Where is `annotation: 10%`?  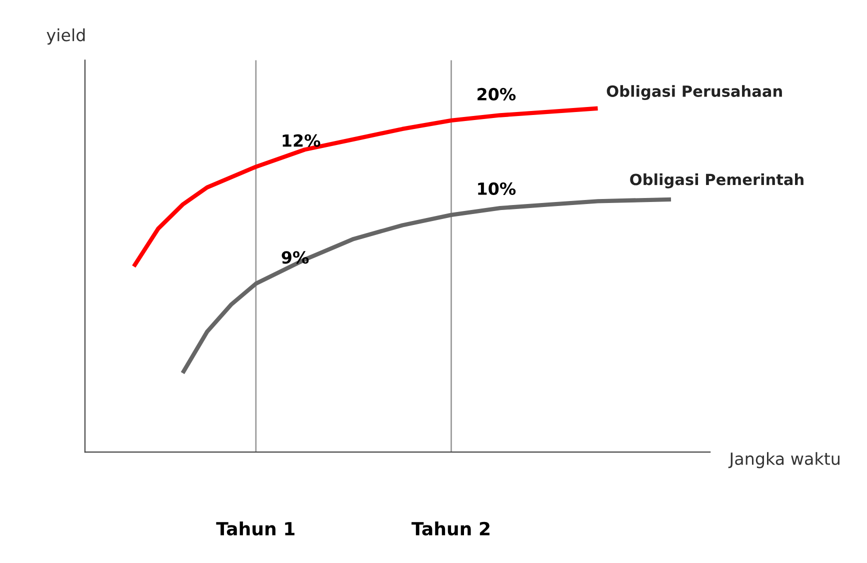
annotation: 10% is located at coordinates (497, 189).